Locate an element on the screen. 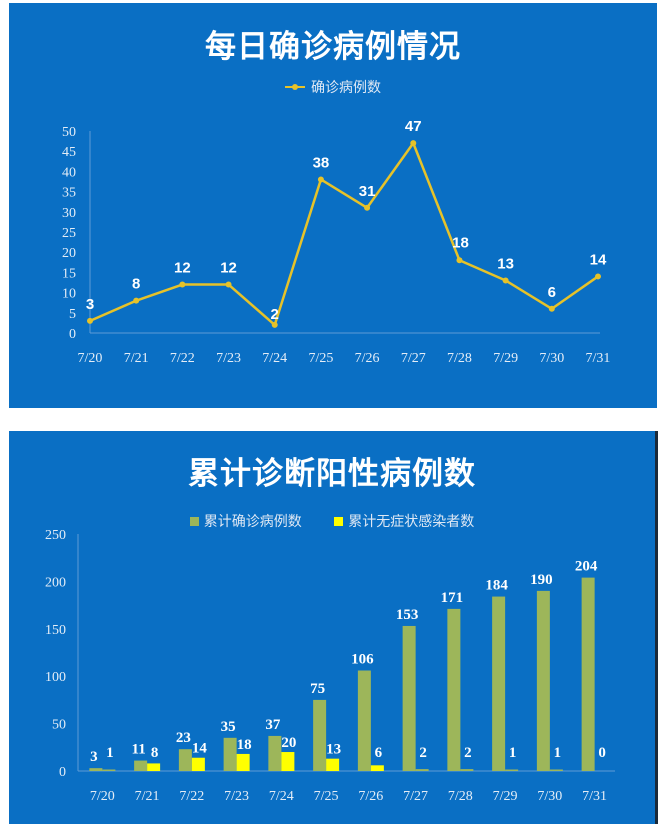 This screenshot has height=829, width=671. legend-label: 累计确诊病例数 is located at coordinates (252, 522).